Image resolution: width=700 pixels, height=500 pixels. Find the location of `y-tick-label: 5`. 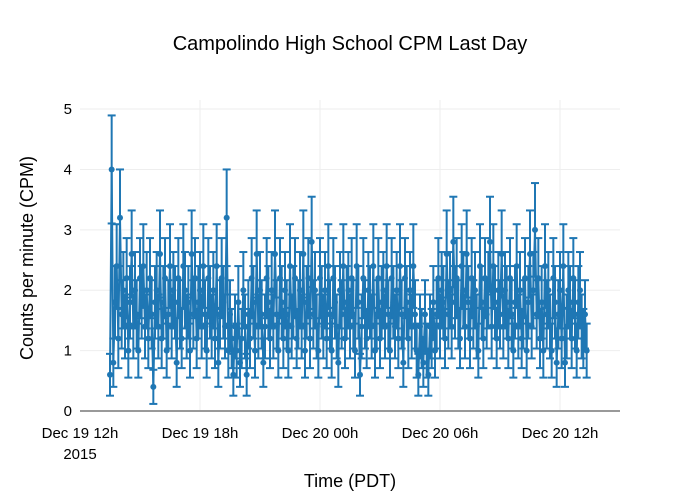

y-tick-label: 5 is located at coordinates (68, 109).